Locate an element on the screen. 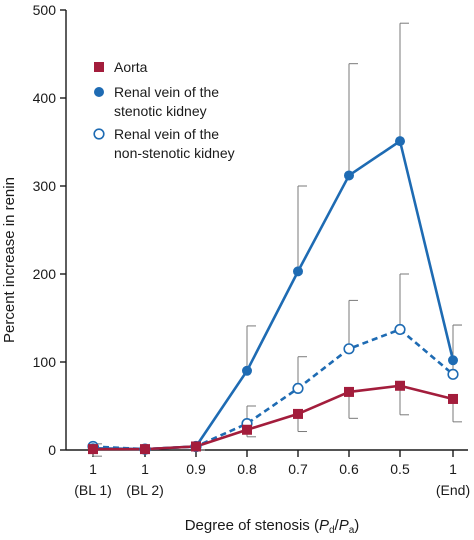 Image resolution: width=474 pixels, height=540 pixels. x-axis-title-prefix: Degree of stenosis ( is located at coordinates (252, 525).